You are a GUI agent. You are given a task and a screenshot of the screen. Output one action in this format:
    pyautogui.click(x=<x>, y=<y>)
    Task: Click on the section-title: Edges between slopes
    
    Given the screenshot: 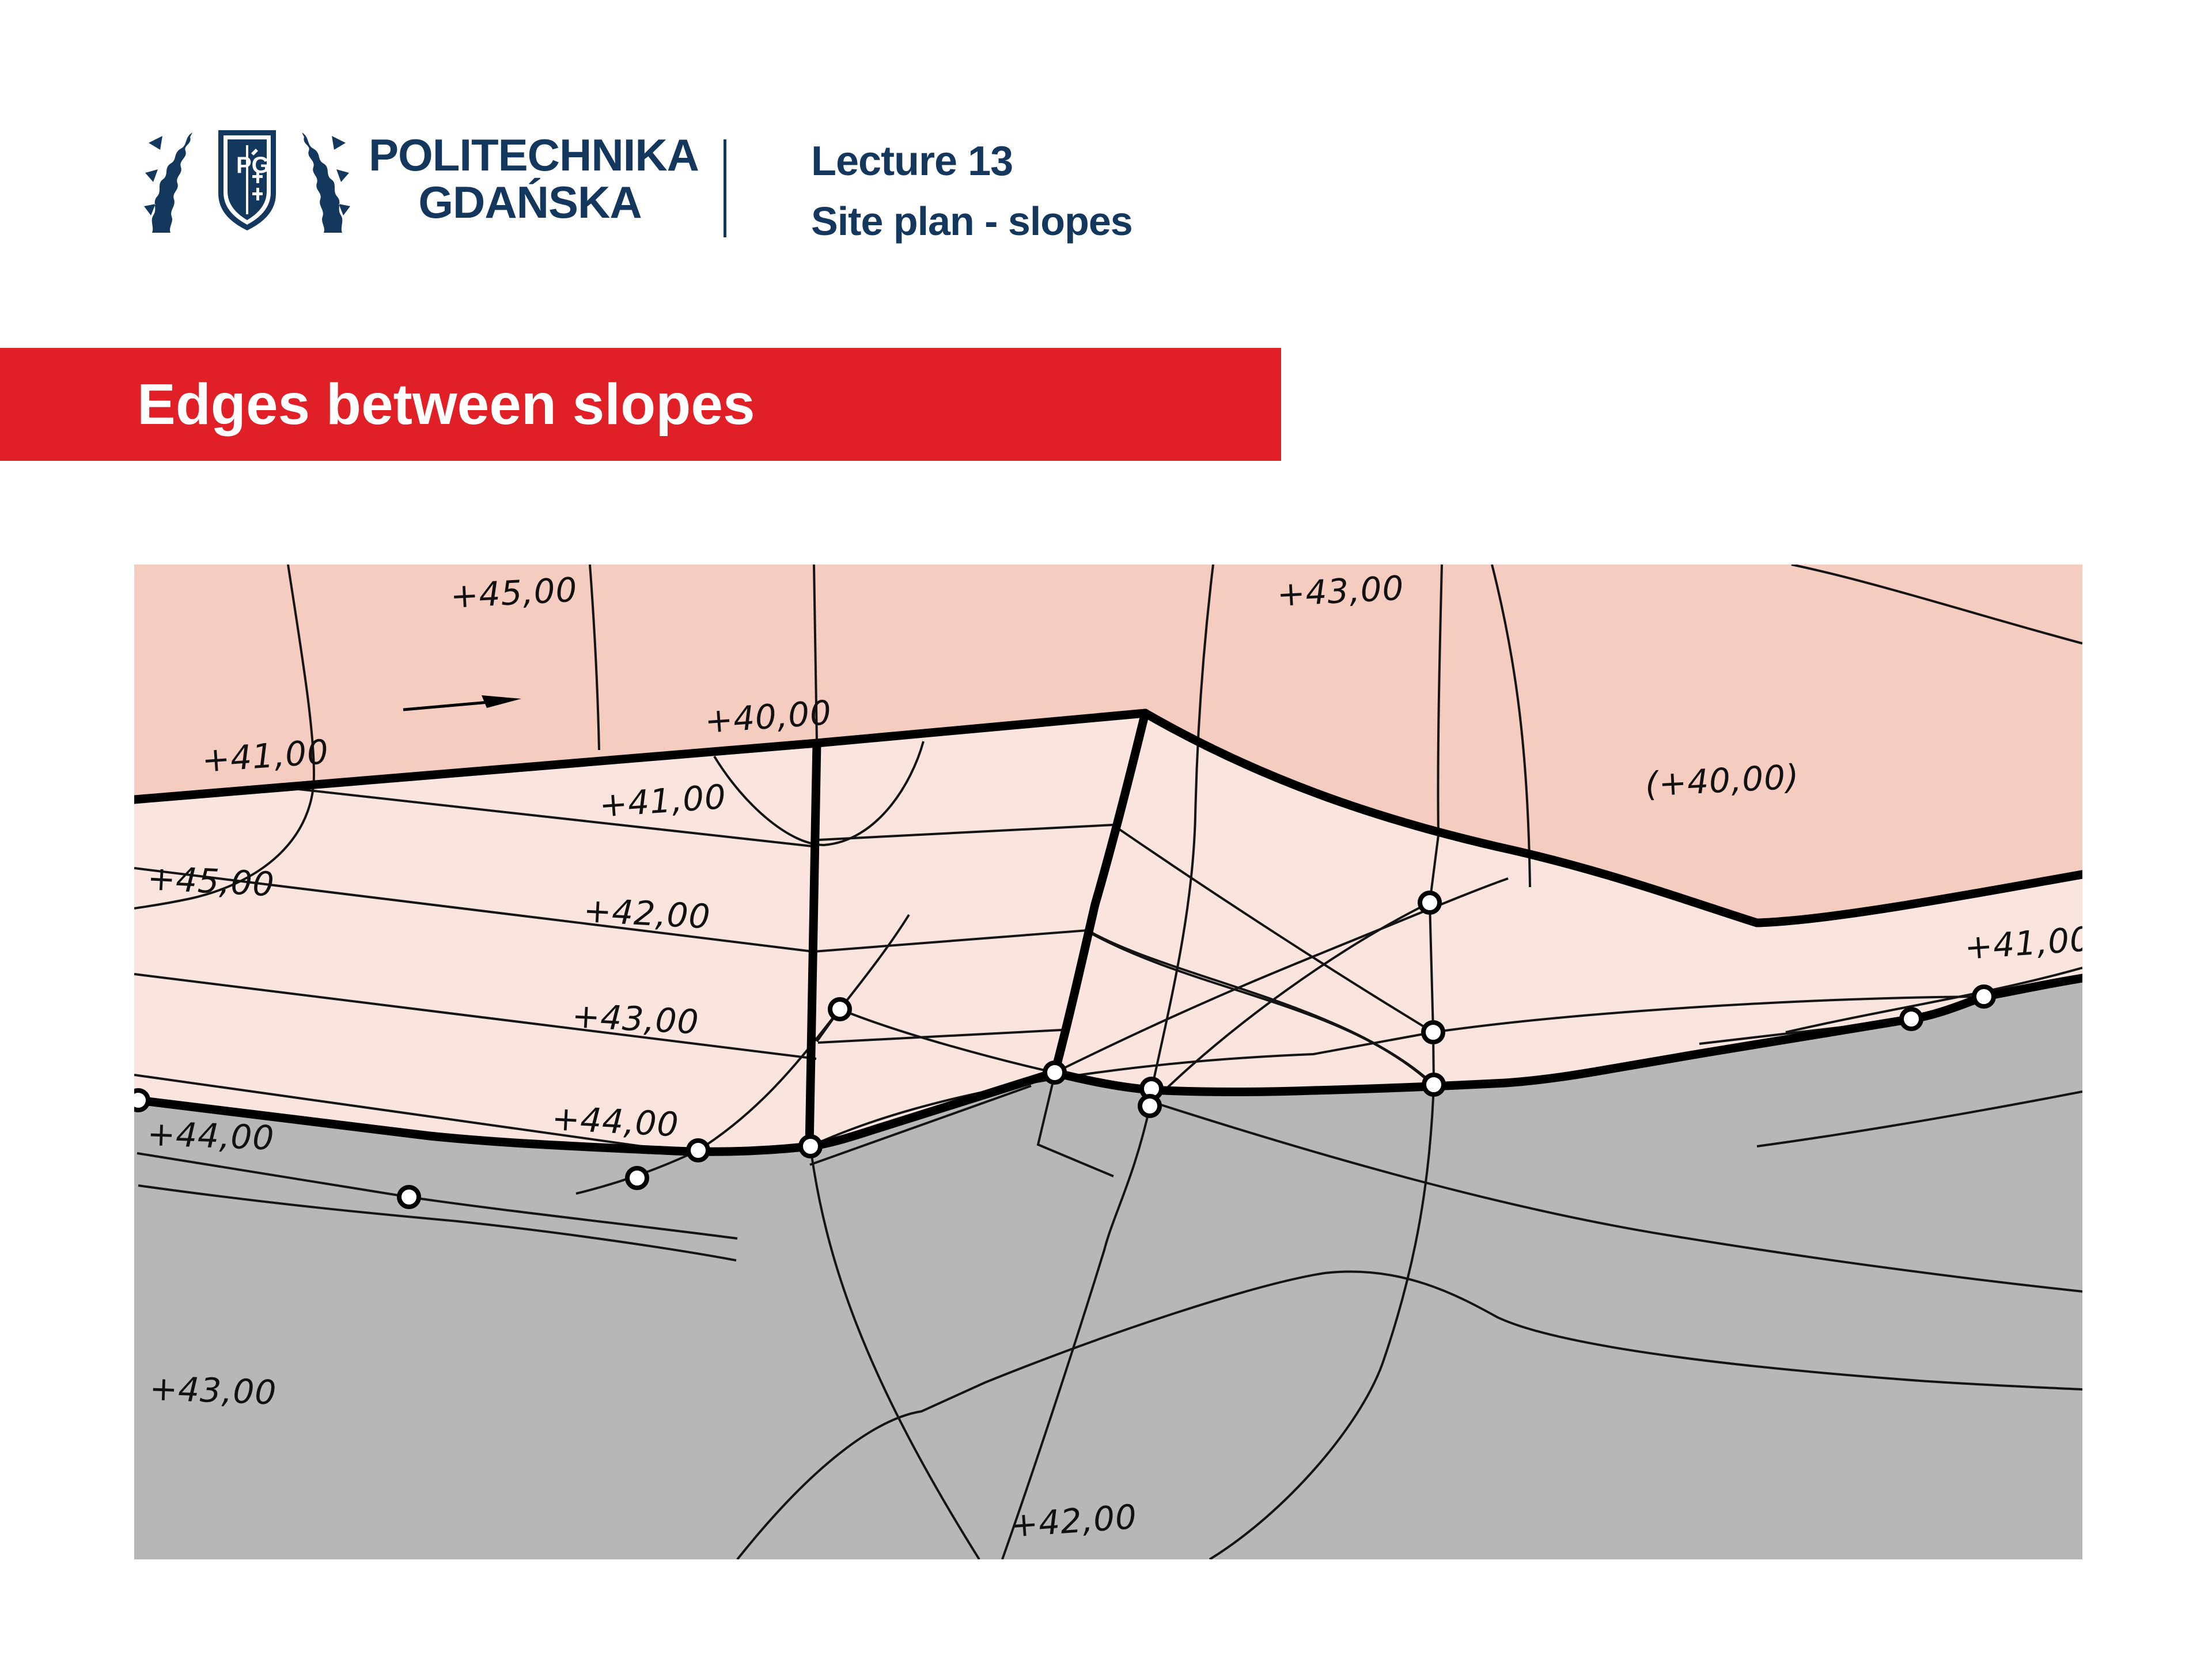 What is the action you would take?
    pyautogui.click(x=446, y=404)
    